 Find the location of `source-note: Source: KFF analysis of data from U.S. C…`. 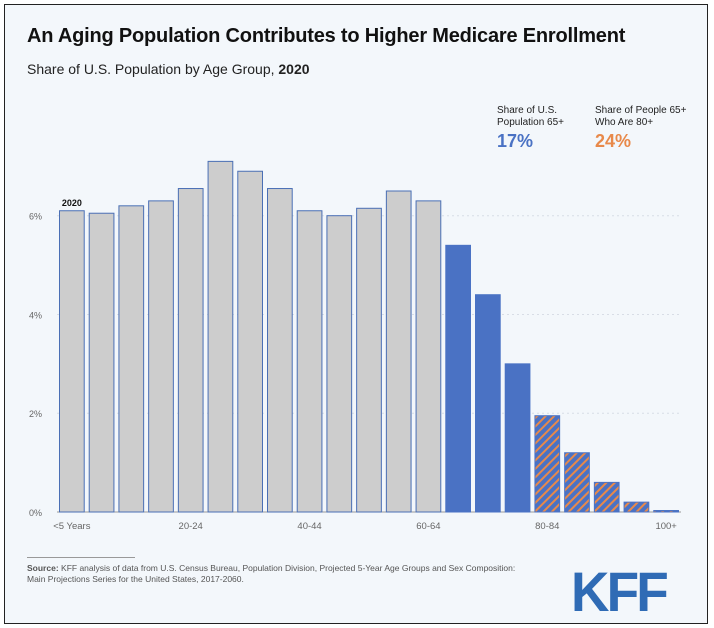

source-note: Source: KFF analysis of data from U.S. C… is located at coordinates (277, 574).